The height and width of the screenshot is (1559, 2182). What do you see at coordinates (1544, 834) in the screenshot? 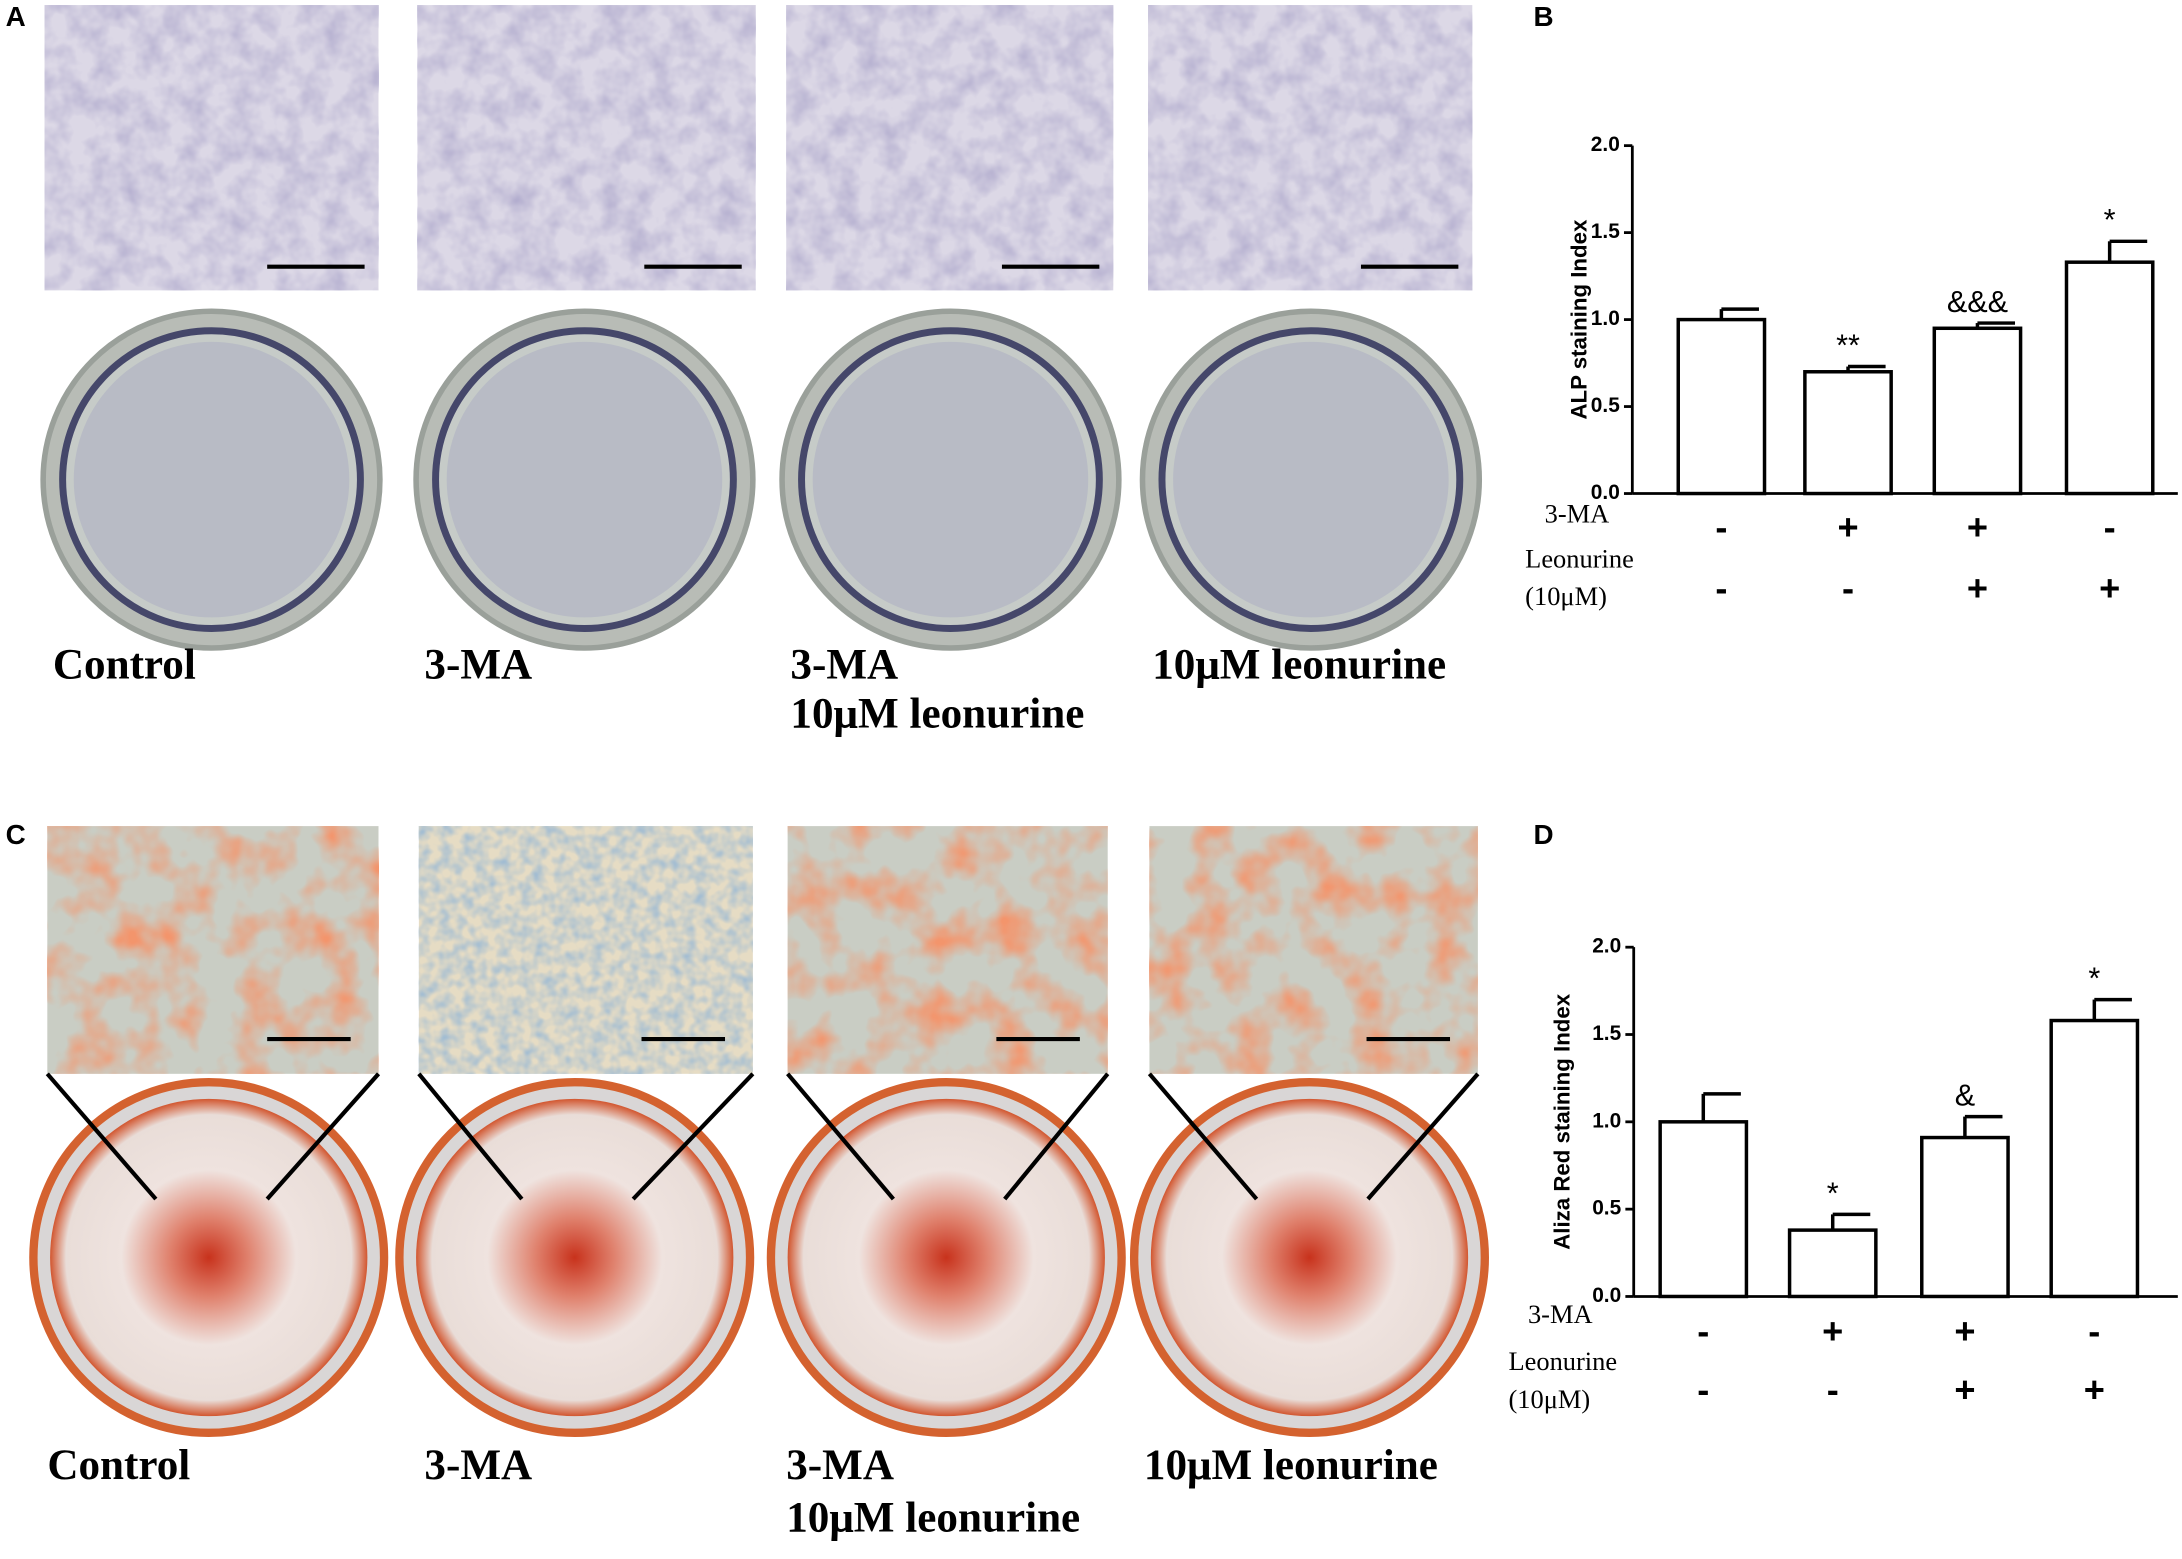
I see `panel-letter: D` at bounding box center [1544, 834].